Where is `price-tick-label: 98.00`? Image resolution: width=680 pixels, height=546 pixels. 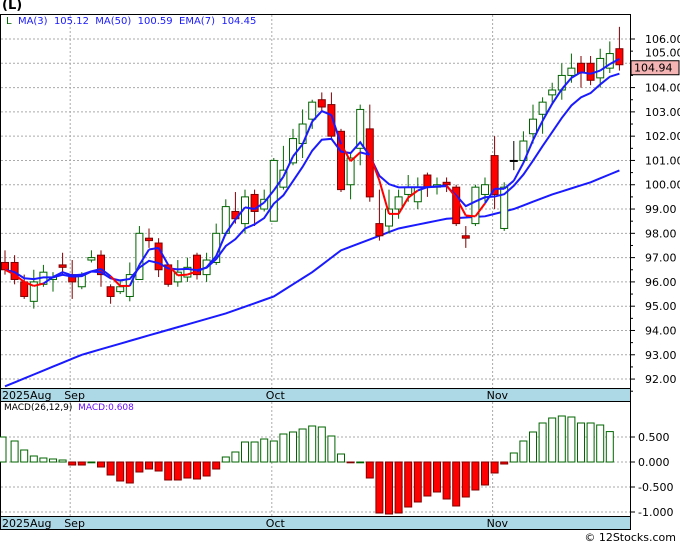
price-tick-label: 98.00 is located at coordinates (661, 233).